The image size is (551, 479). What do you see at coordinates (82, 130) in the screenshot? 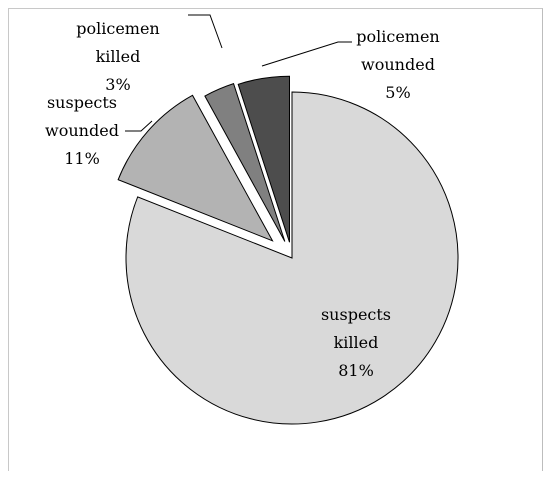
I see `slice-label-suspects-wounded: suspects wounded 11%` at bounding box center [82, 130].